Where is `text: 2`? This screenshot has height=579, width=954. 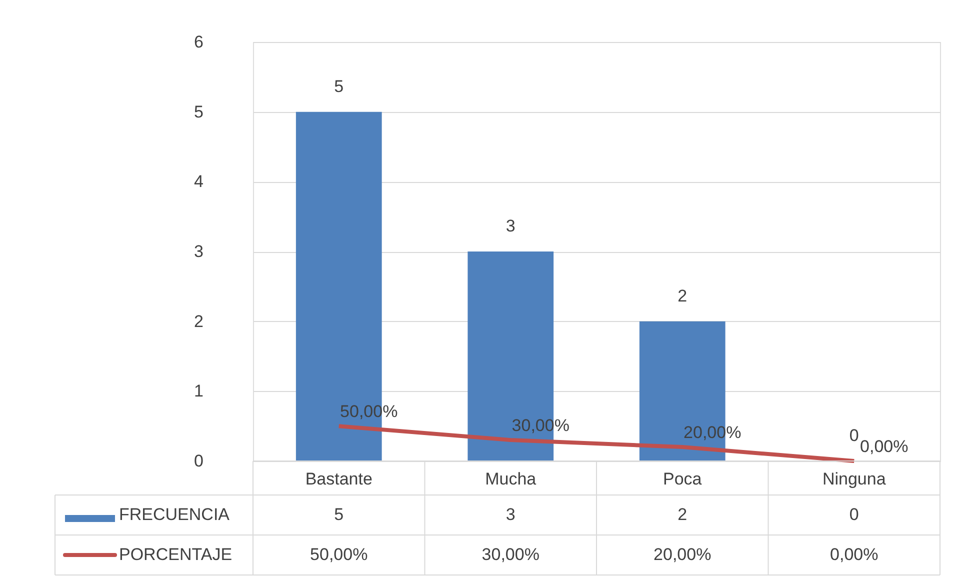
text: 2 is located at coordinates (683, 296).